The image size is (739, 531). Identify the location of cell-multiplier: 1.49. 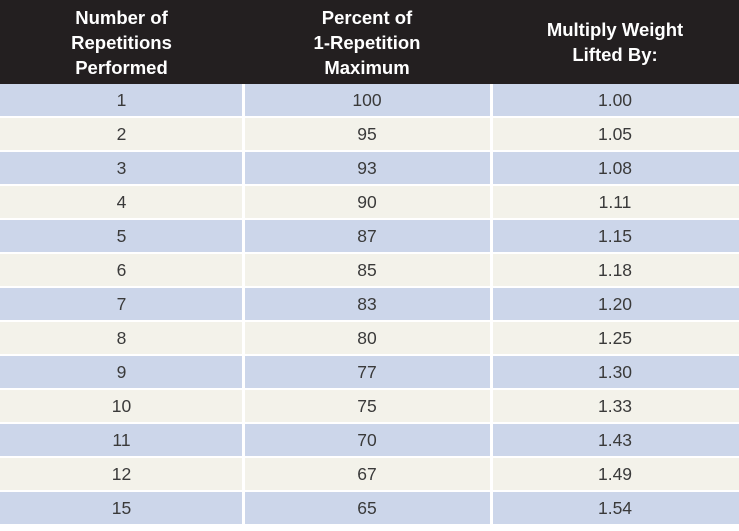
(615, 473).